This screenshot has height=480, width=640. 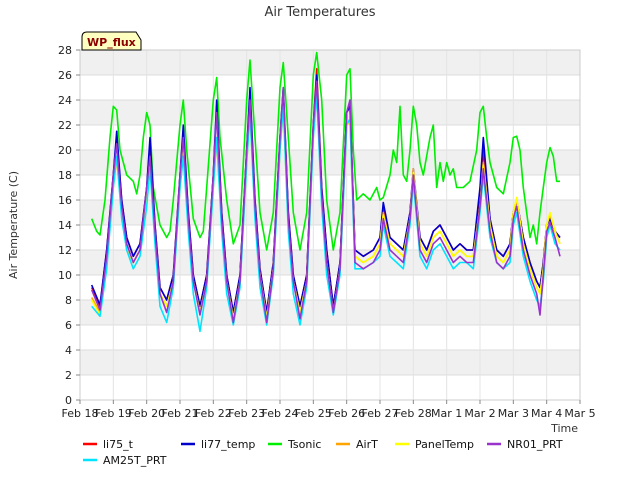 What do you see at coordinates (564, 428) in the screenshot?
I see `x-axis-label: Time` at bounding box center [564, 428].